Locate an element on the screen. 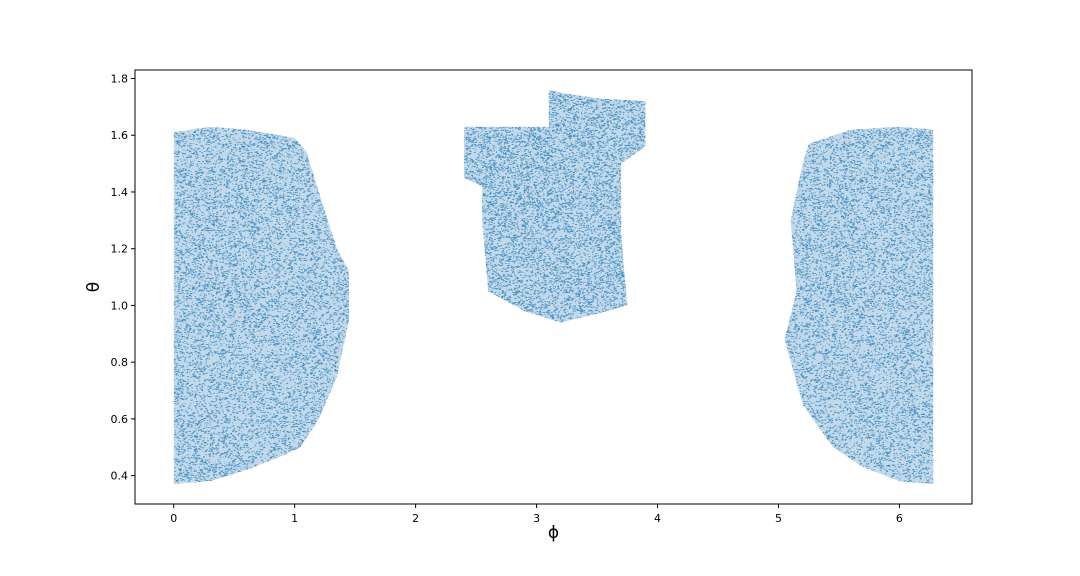 The image size is (1080, 576). y-tick-label: 0.4 is located at coordinates (120, 476).